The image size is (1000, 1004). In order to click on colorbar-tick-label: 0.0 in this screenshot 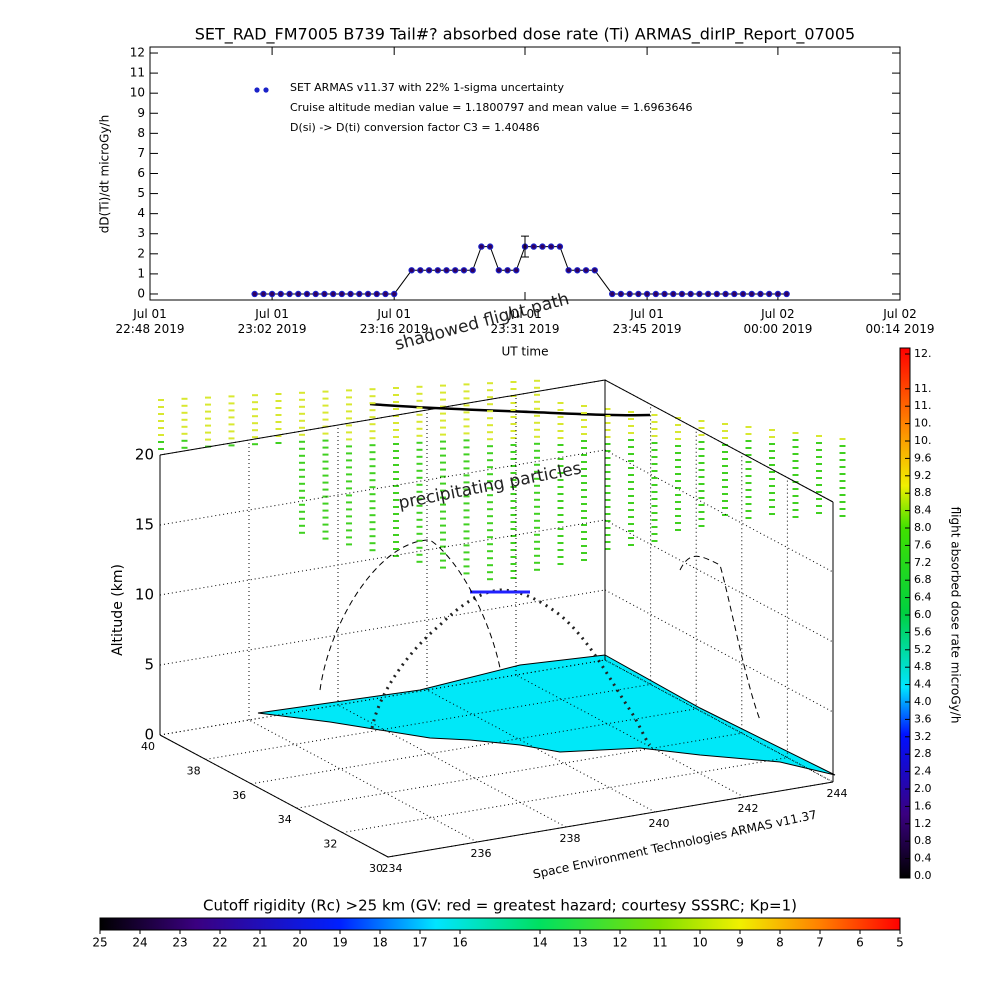, I will do `click(923, 875)`.